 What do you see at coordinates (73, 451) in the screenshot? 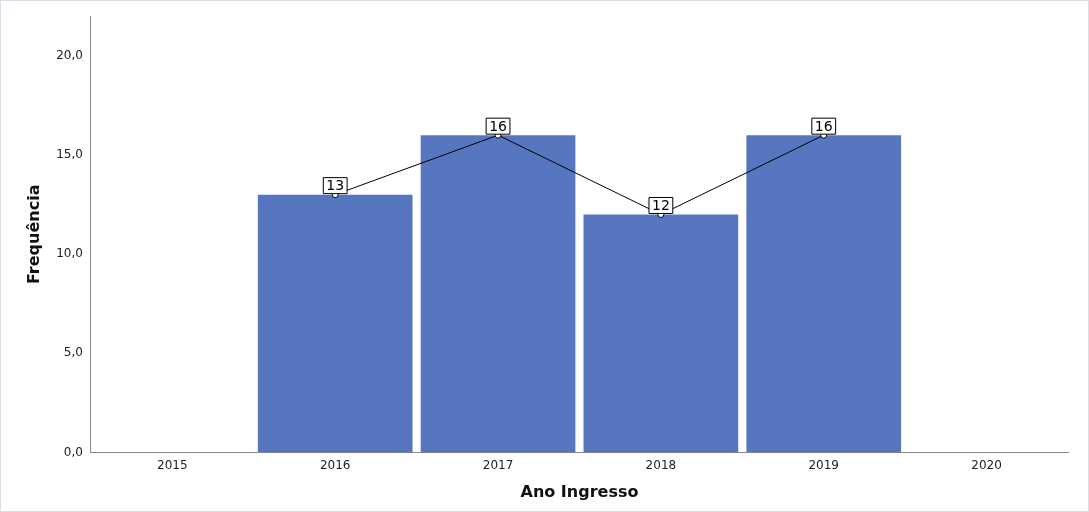
I see `y-tick-label: 0,0` at bounding box center [73, 451].